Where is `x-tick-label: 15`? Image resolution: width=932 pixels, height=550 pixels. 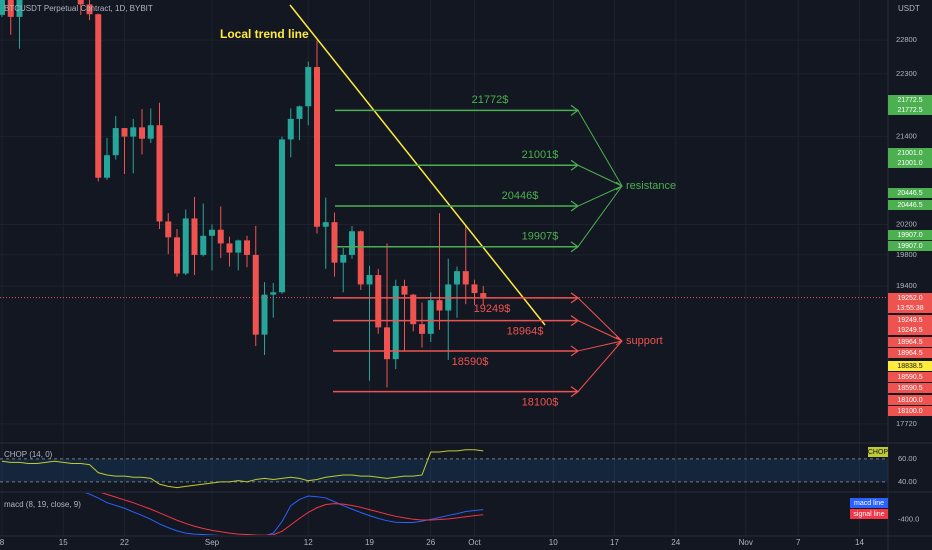
x-tick-label: 15 is located at coordinates (63, 542).